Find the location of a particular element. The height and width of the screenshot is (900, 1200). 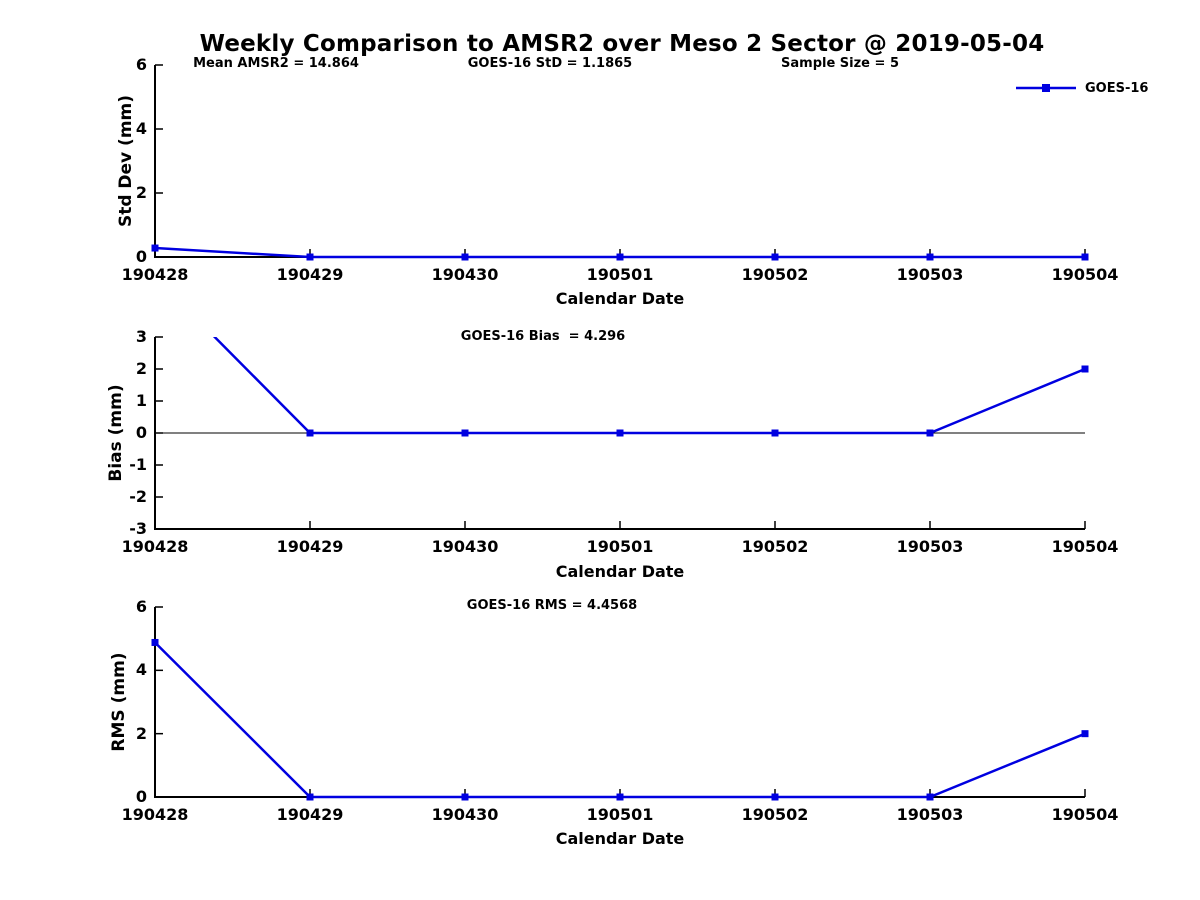

legend: GOES-16 is located at coordinates (1081, 88).